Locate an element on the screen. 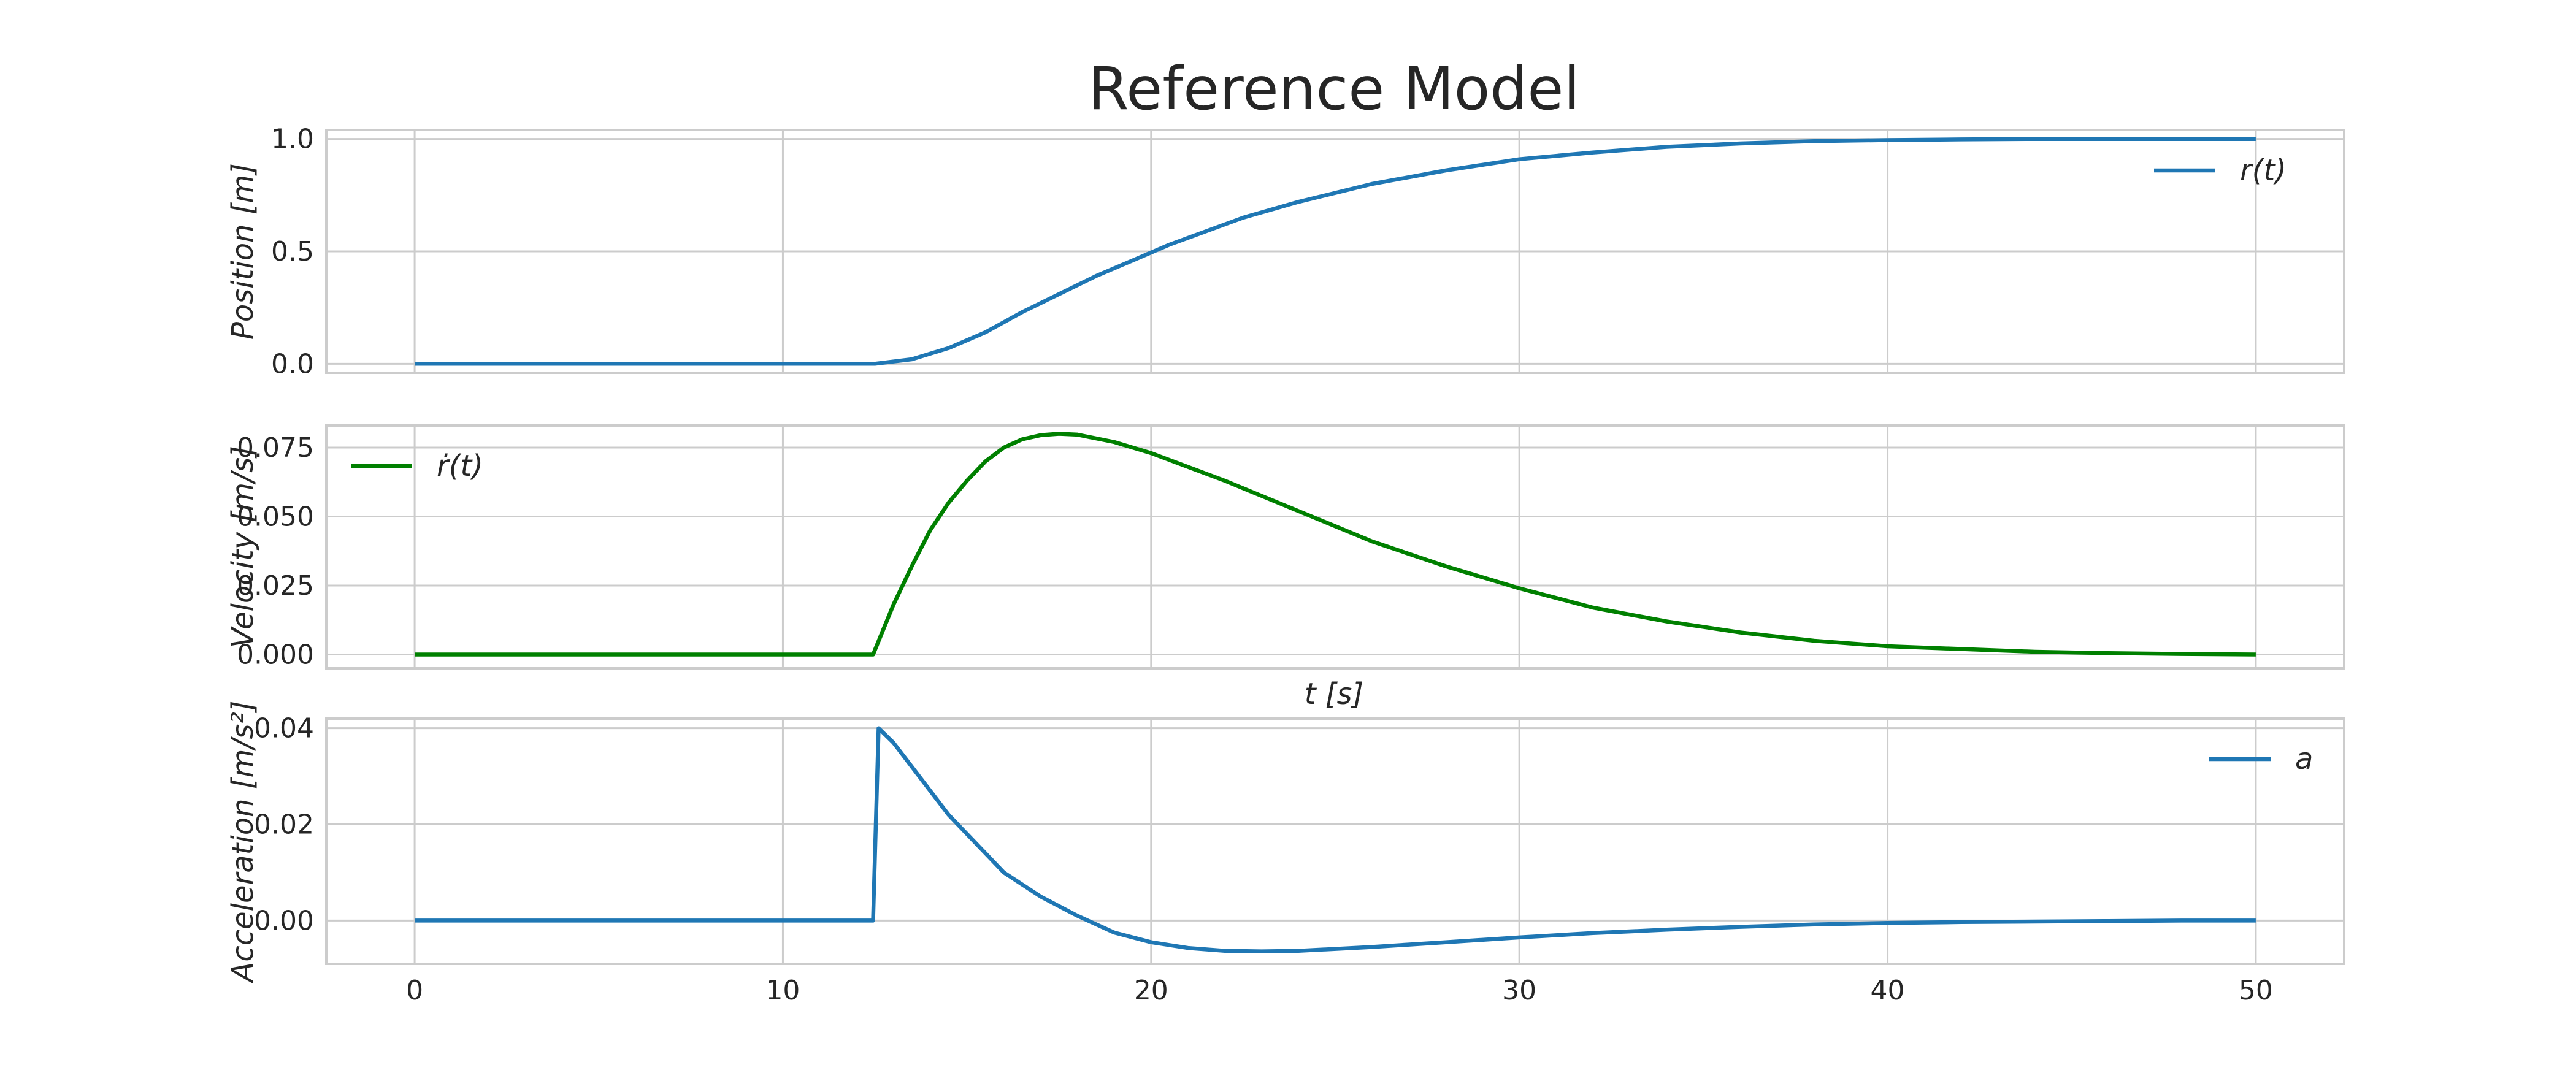 This screenshot has width=2576, height=1073. x-tick-label: 40 is located at coordinates (1888, 990).